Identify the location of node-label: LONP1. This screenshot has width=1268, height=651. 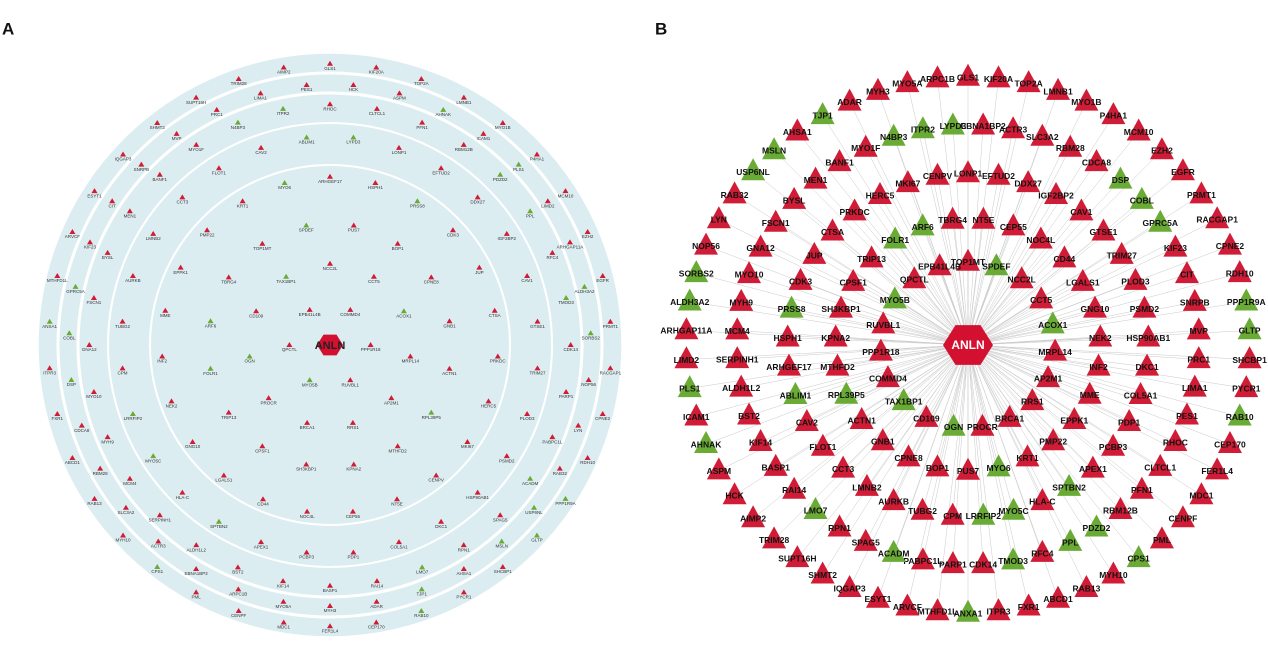
(399, 152).